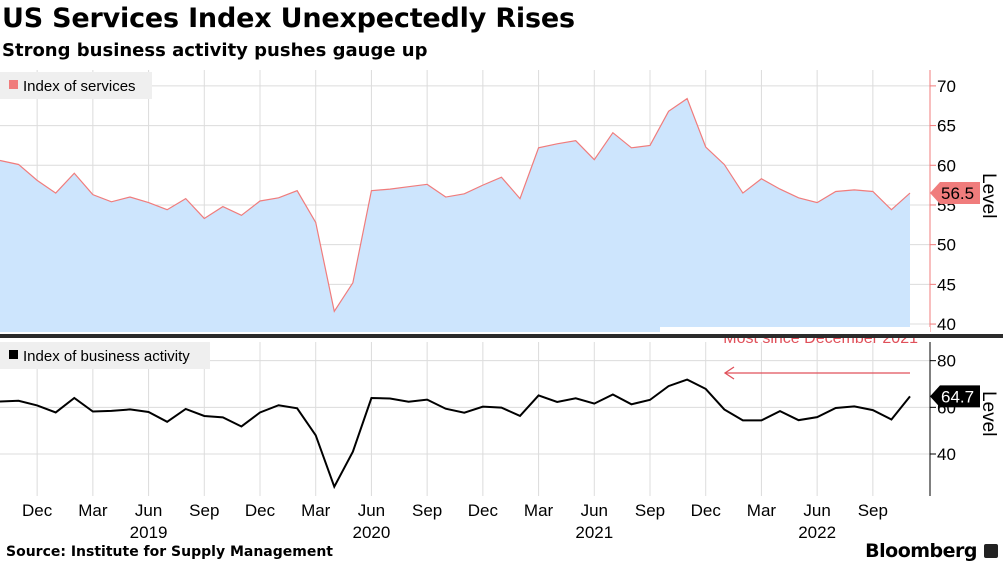 This screenshot has width=1003, height=564. What do you see at coordinates (946, 165) in the screenshot?
I see `top-y-tick-label: 60` at bounding box center [946, 165].